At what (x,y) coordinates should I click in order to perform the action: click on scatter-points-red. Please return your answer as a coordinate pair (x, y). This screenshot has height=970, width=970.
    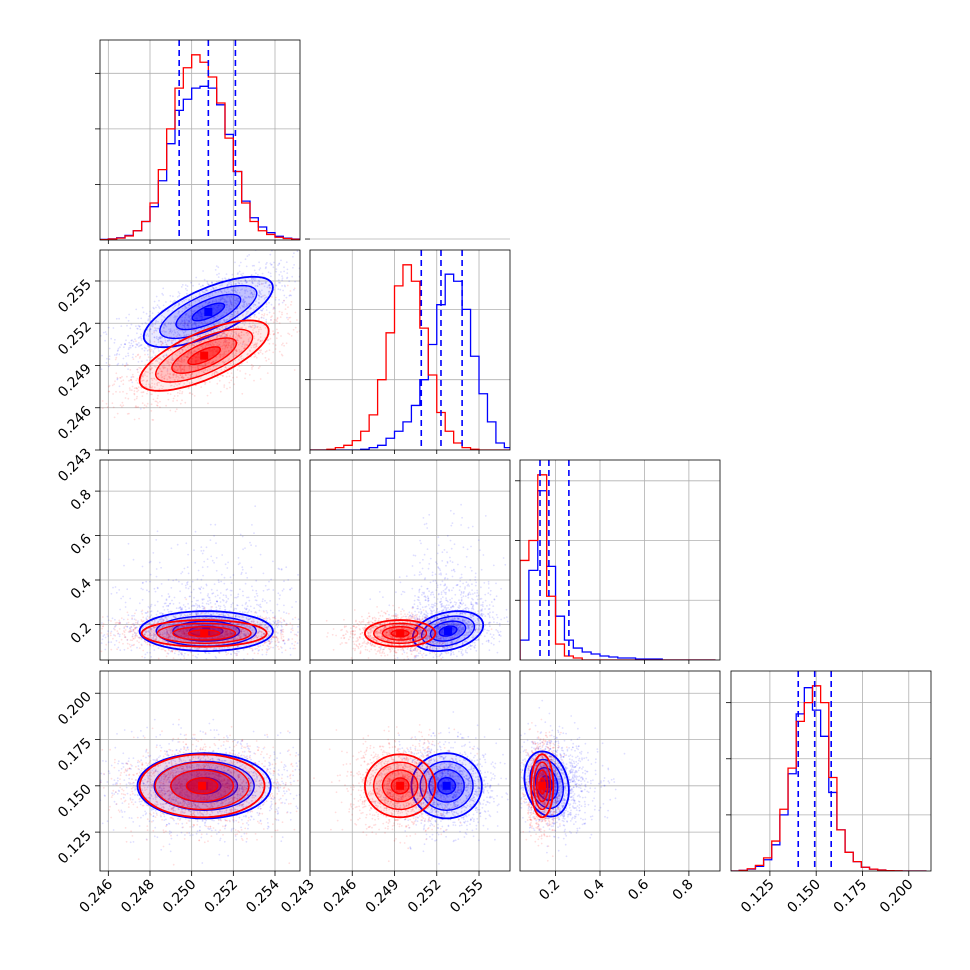
    Looking at the image, I should click on (396, 793).